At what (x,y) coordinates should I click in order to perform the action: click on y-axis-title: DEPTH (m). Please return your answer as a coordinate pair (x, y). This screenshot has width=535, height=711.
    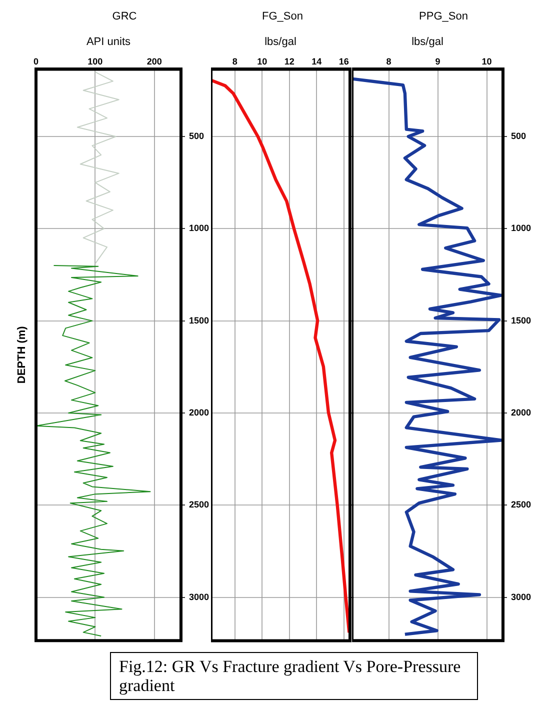
    Looking at the image, I should click on (22, 355).